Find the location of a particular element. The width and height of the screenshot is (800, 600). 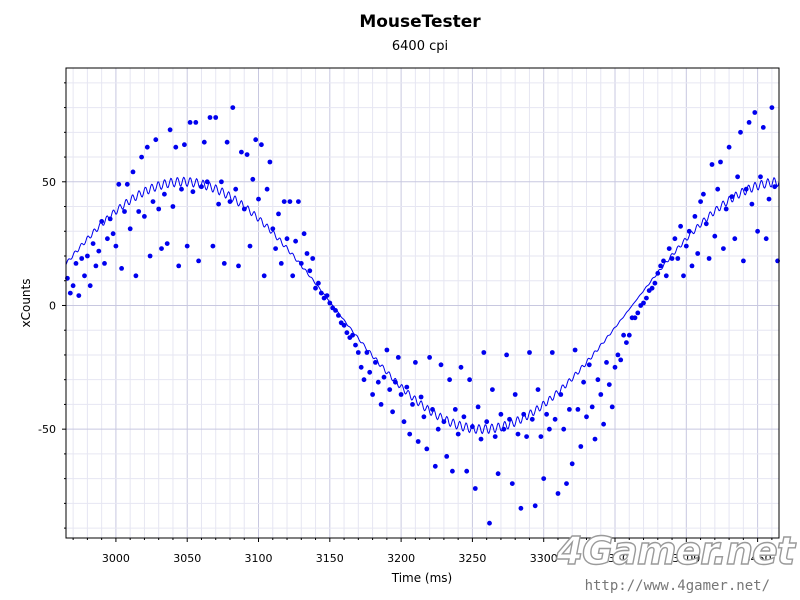

watermark-logo: 4Gamer.net is located at coordinates (676, 551).